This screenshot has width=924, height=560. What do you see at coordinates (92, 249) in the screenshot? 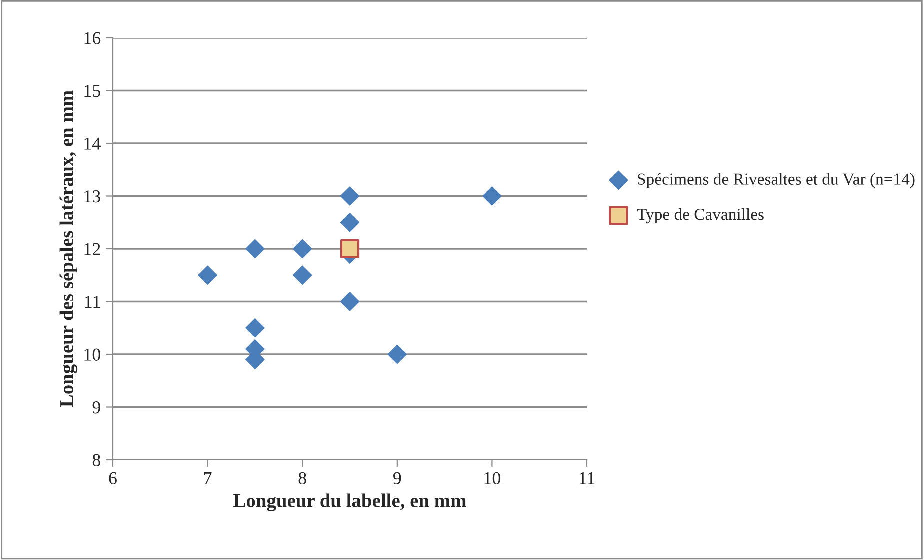
I see `y-tick-label: 12` at bounding box center [92, 249].